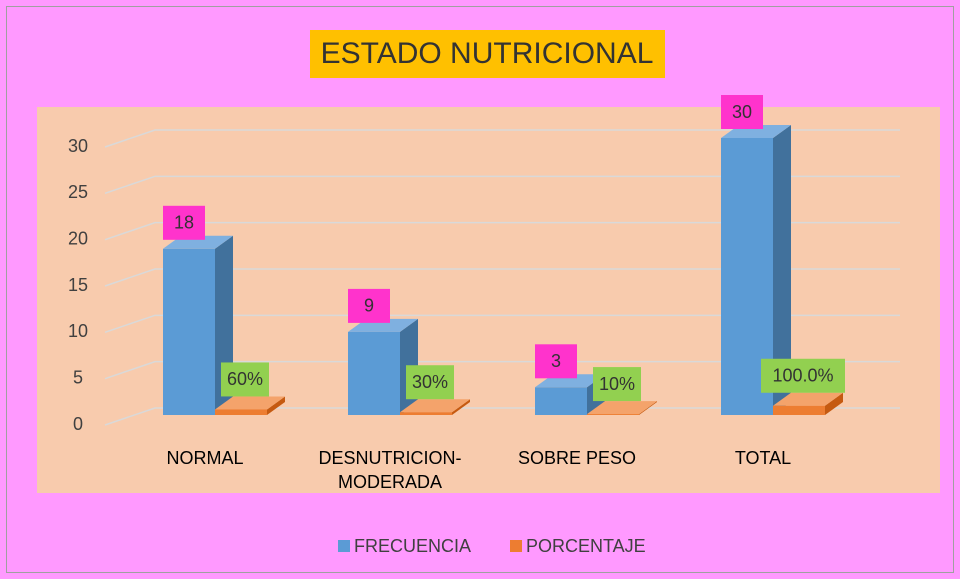  I want to click on x-tick-label: DESNUTRICION-MODERADA, so click(390, 470).